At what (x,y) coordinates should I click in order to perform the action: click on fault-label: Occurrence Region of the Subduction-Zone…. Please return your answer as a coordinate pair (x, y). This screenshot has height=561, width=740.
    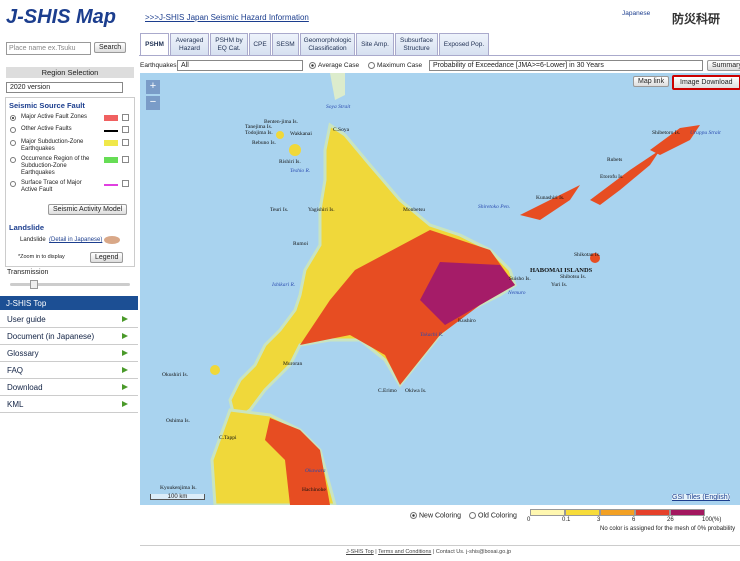
    Looking at the image, I should click on (55, 166).